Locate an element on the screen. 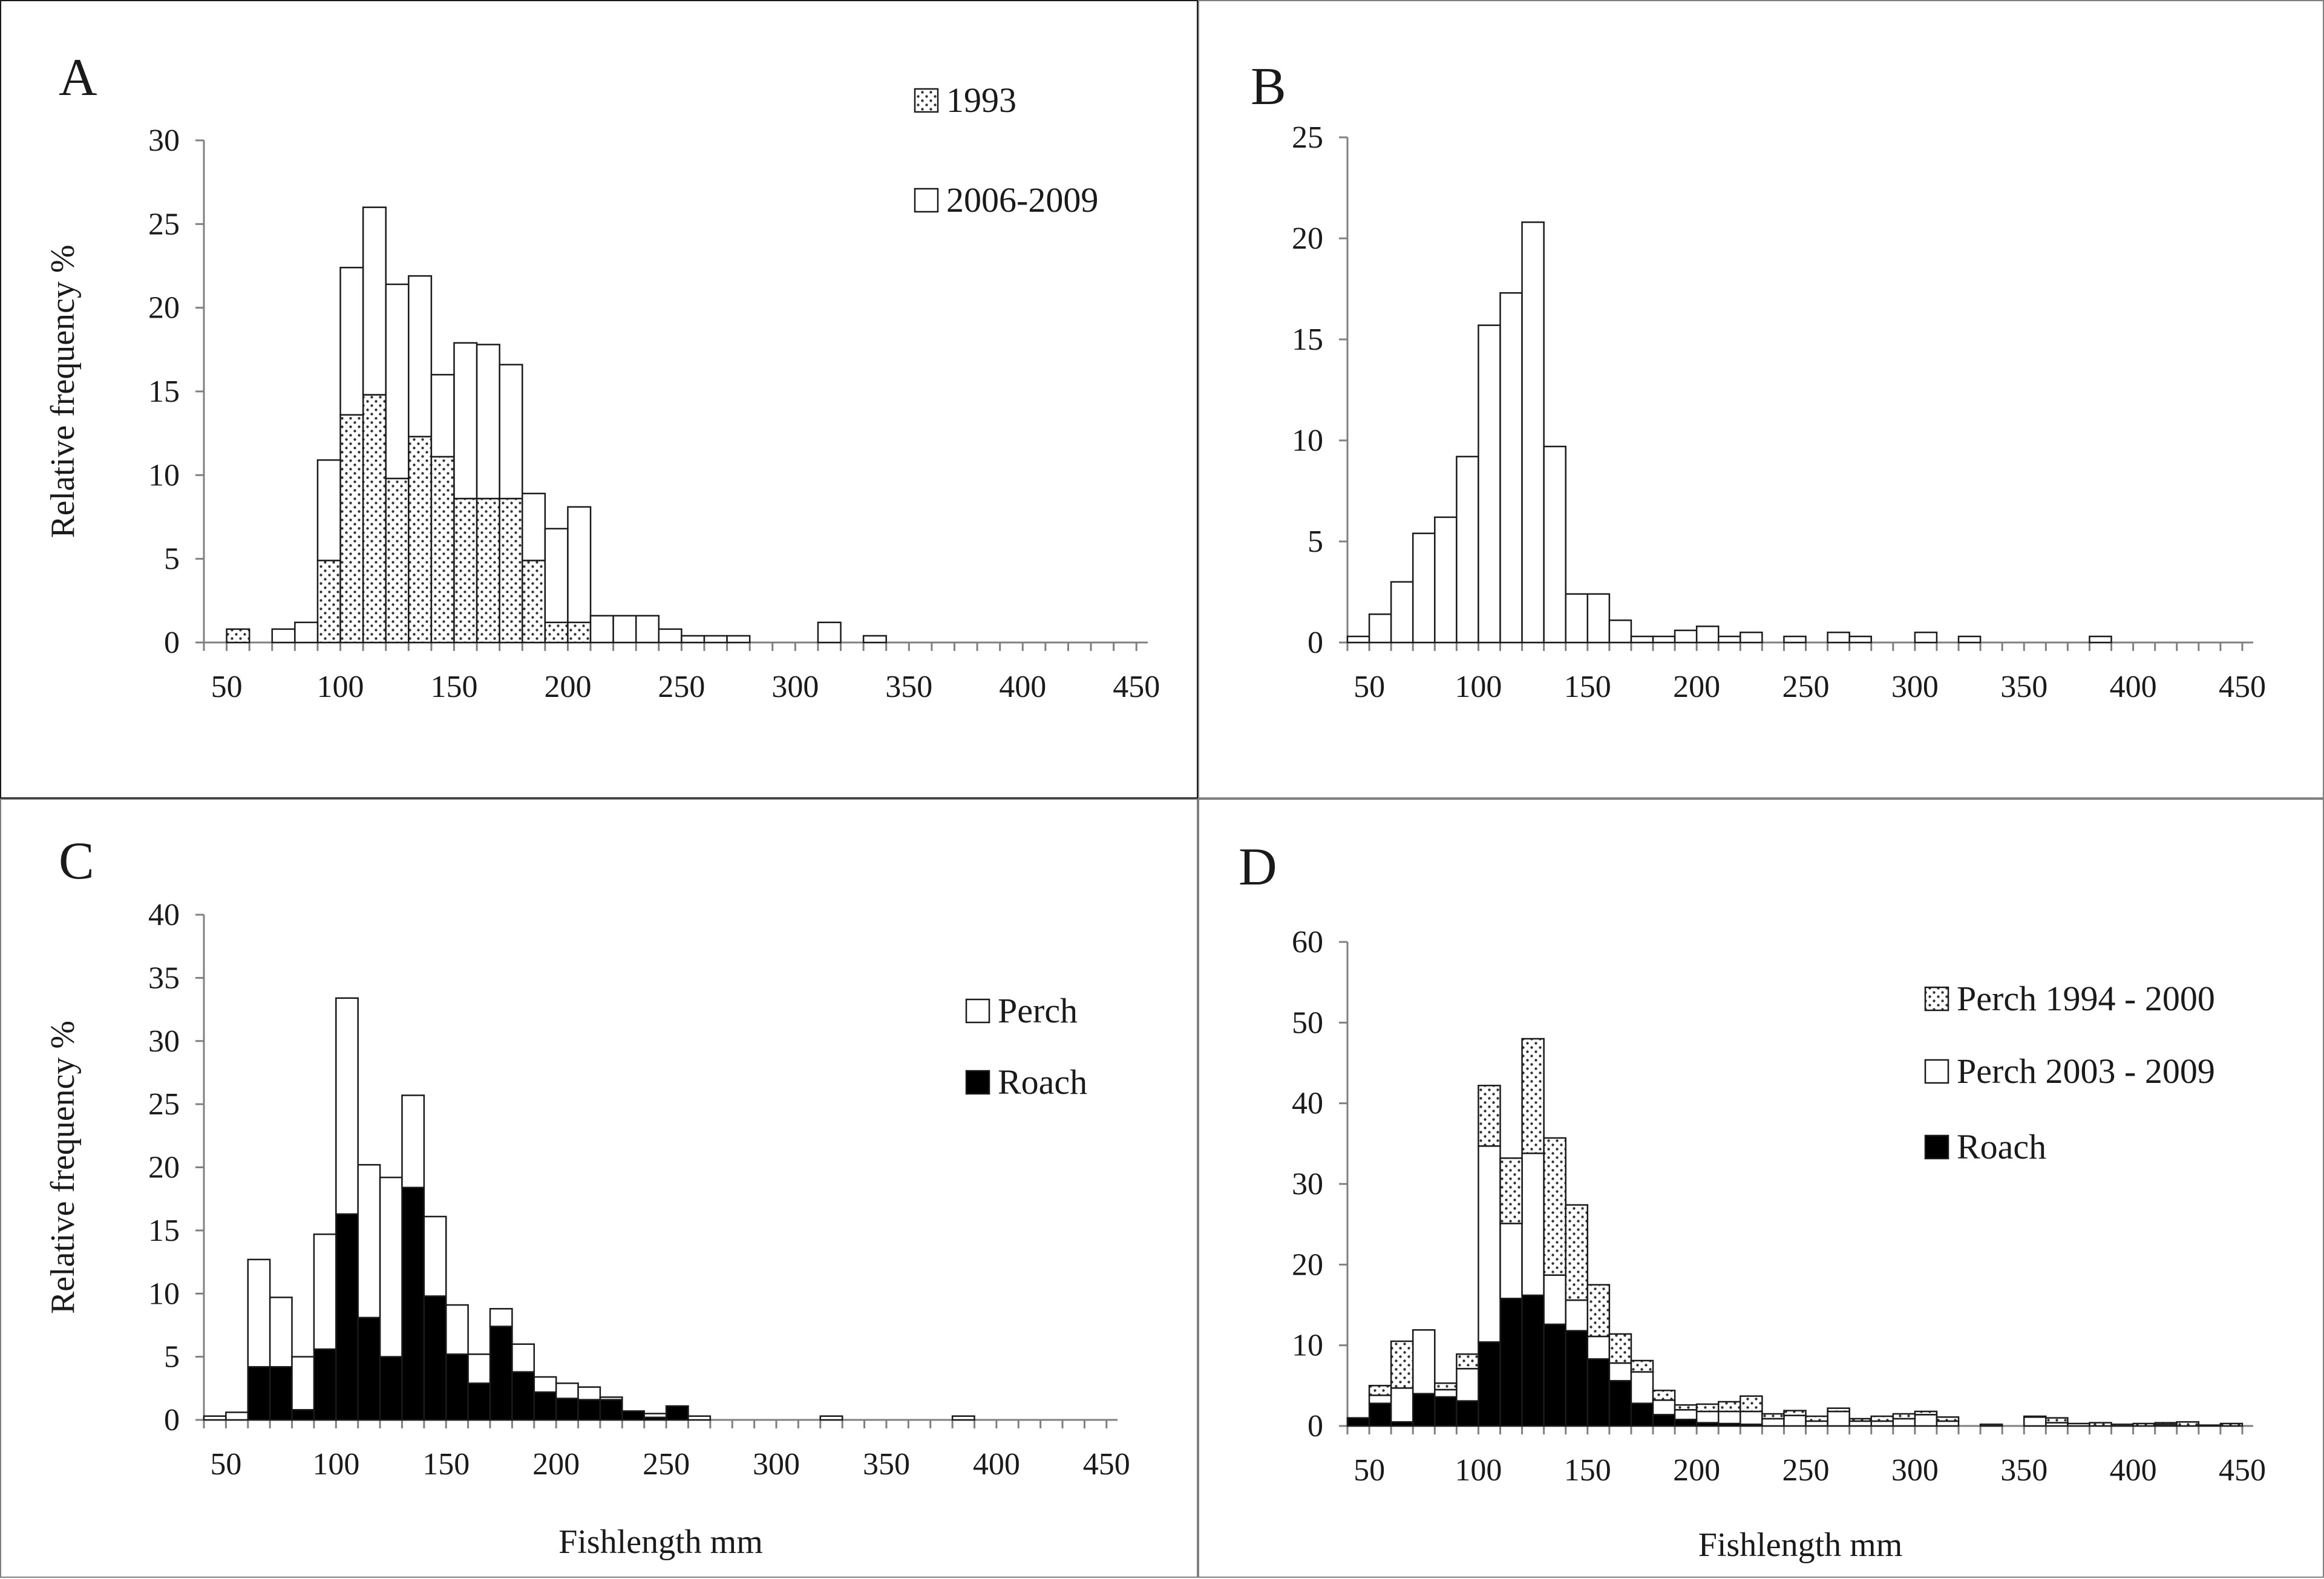  y-tick-label: 0 is located at coordinates (172, 1420).